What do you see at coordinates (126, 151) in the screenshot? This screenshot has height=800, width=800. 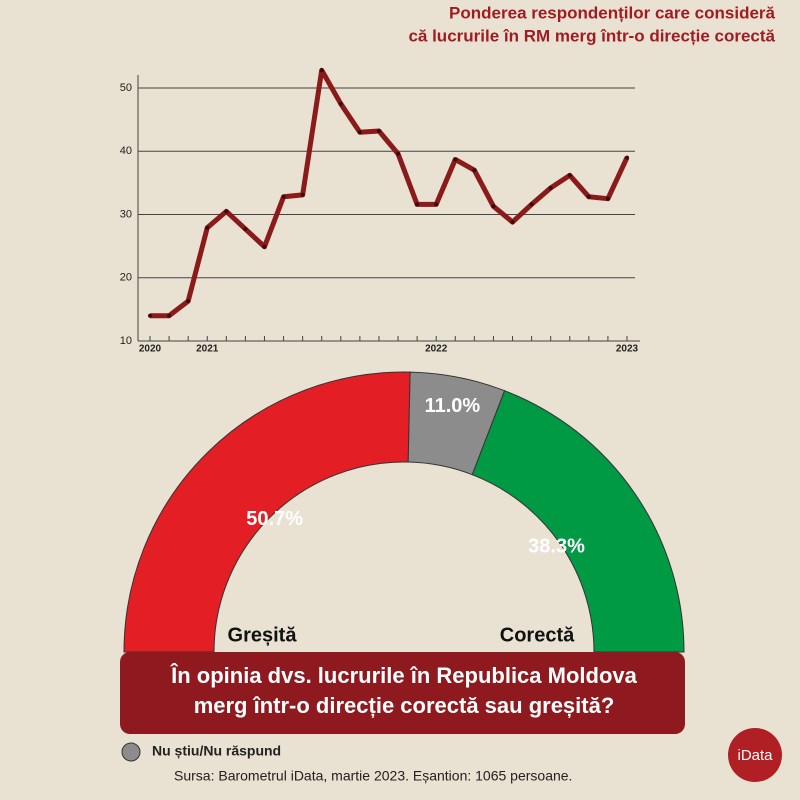 I see `y-tick-label: 40` at bounding box center [126, 151].